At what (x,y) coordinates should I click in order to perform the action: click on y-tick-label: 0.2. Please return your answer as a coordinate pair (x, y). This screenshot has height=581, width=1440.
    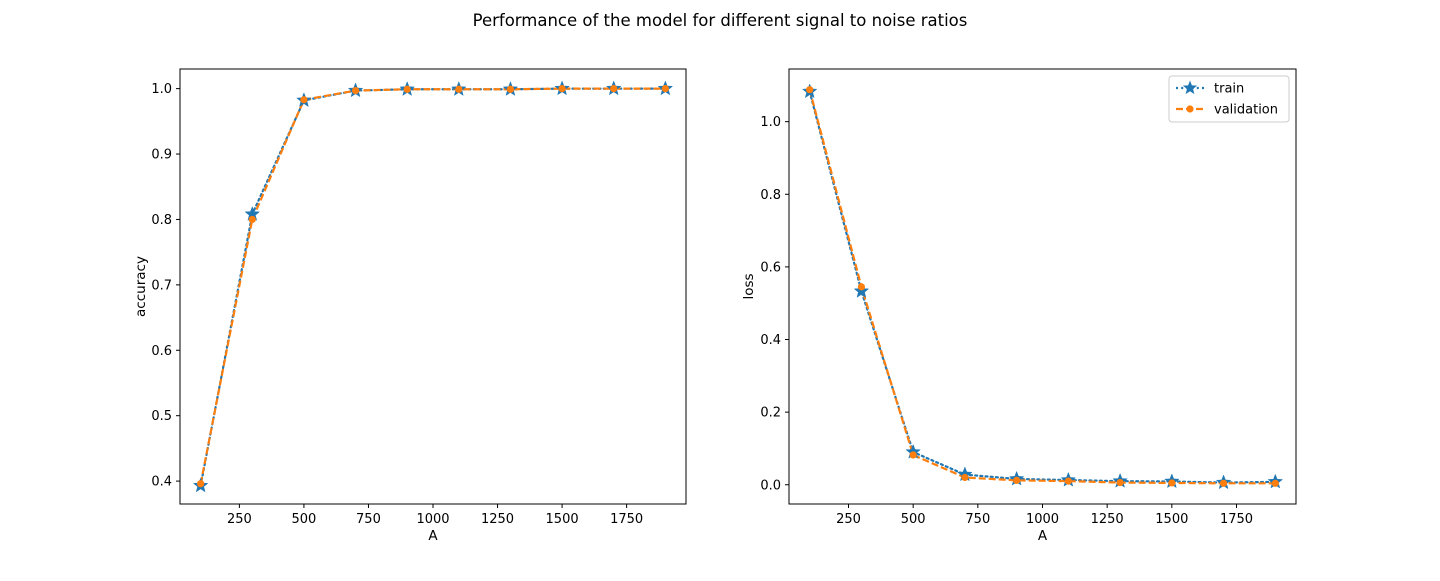
    Looking at the image, I should click on (770, 413).